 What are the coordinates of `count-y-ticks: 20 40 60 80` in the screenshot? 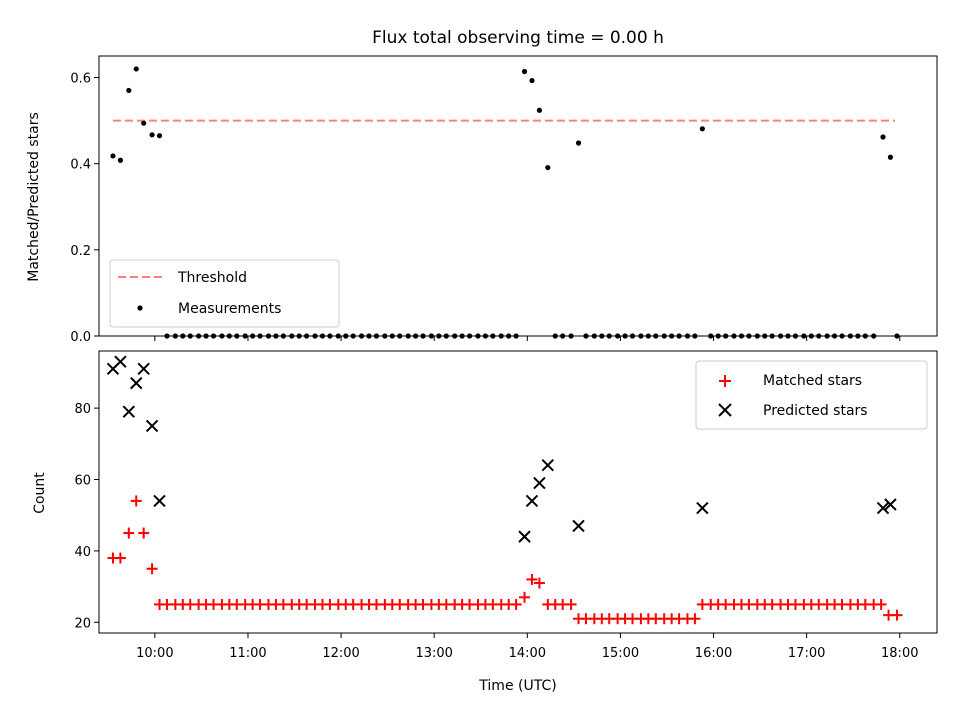 It's located at (86, 516).